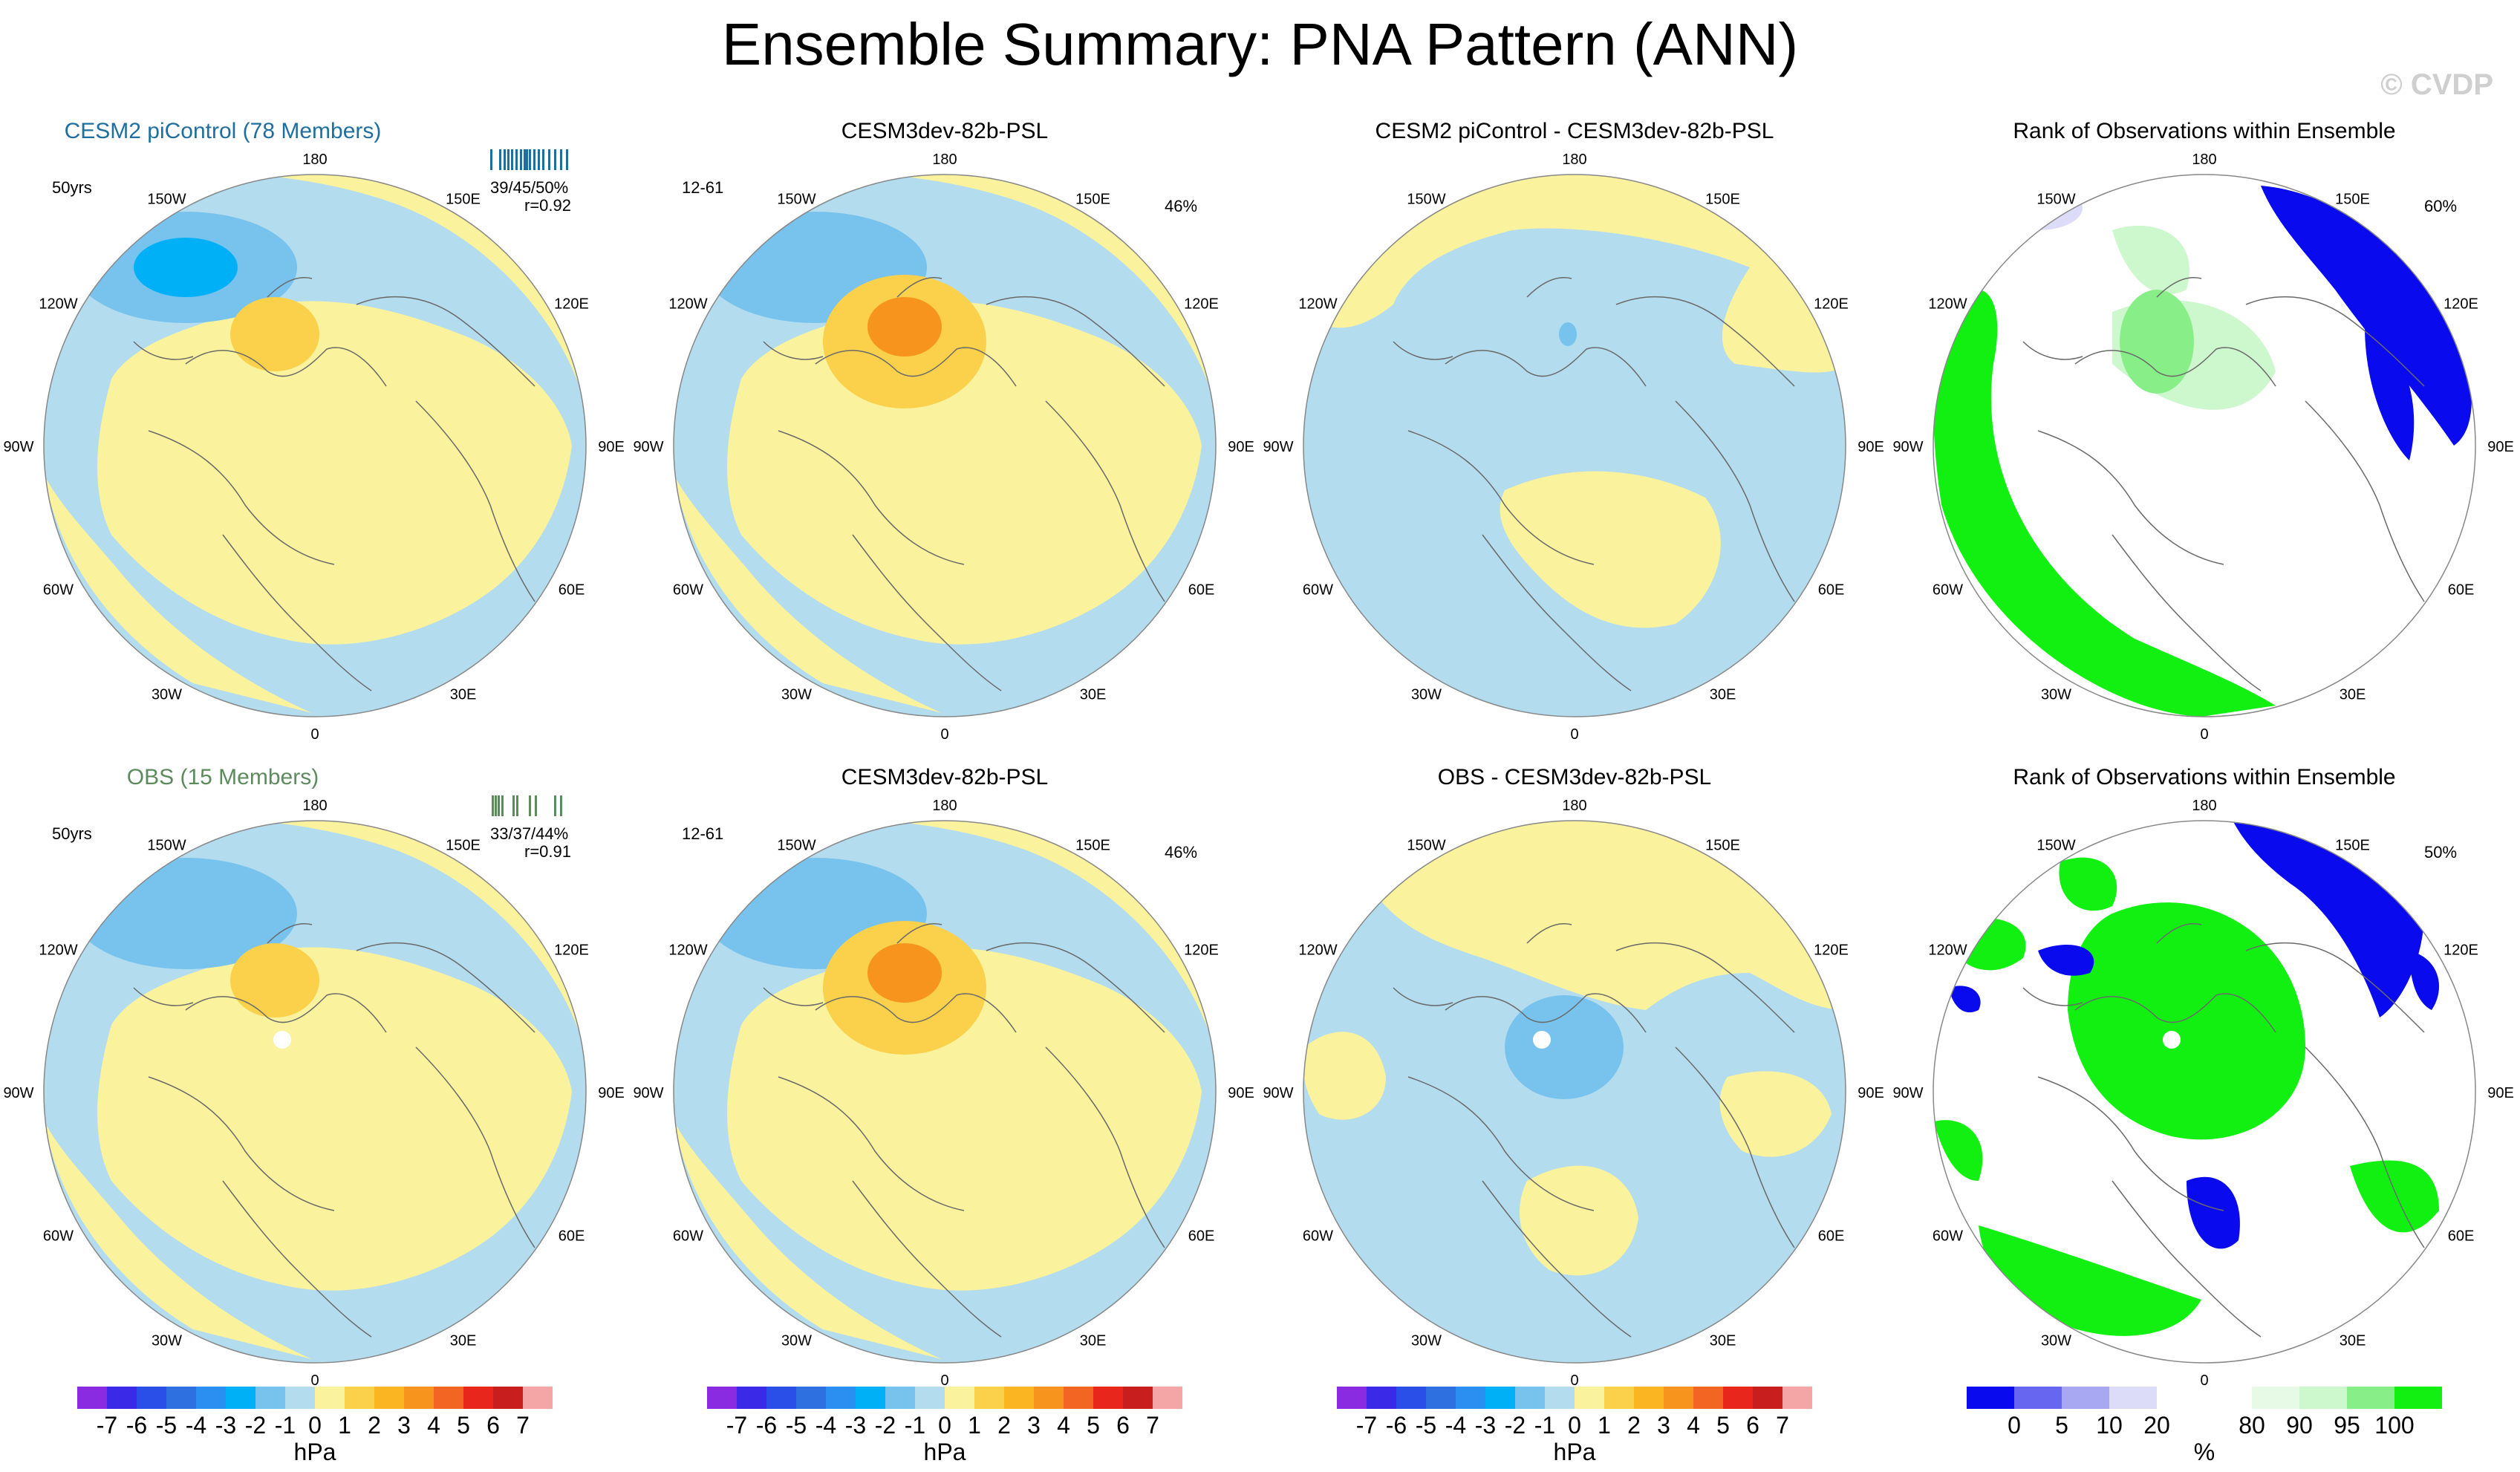 The image size is (2520, 1472). I want to click on longitude-label: 60E, so click(572, 1236).